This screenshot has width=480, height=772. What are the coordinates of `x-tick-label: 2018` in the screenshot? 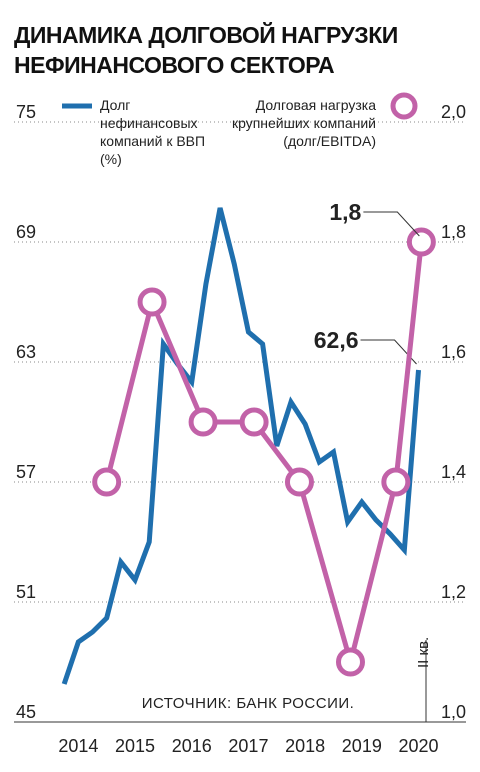 It's located at (305, 746).